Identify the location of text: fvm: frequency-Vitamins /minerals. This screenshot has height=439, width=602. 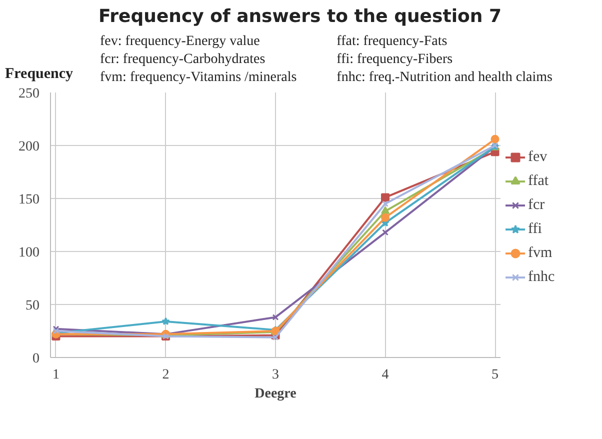
(198, 77).